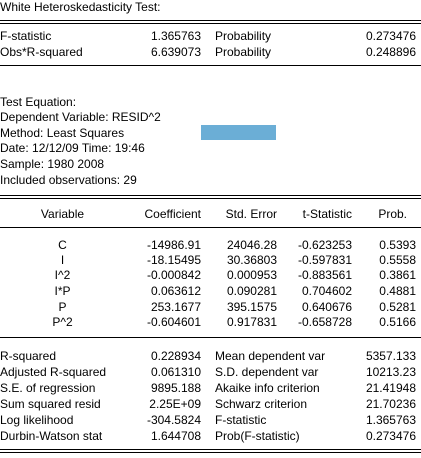  What do you see at coordinates (175, 404) in the screenshot?
I see `summary-value: 2.25E+09` at bounding box center [175, 404].